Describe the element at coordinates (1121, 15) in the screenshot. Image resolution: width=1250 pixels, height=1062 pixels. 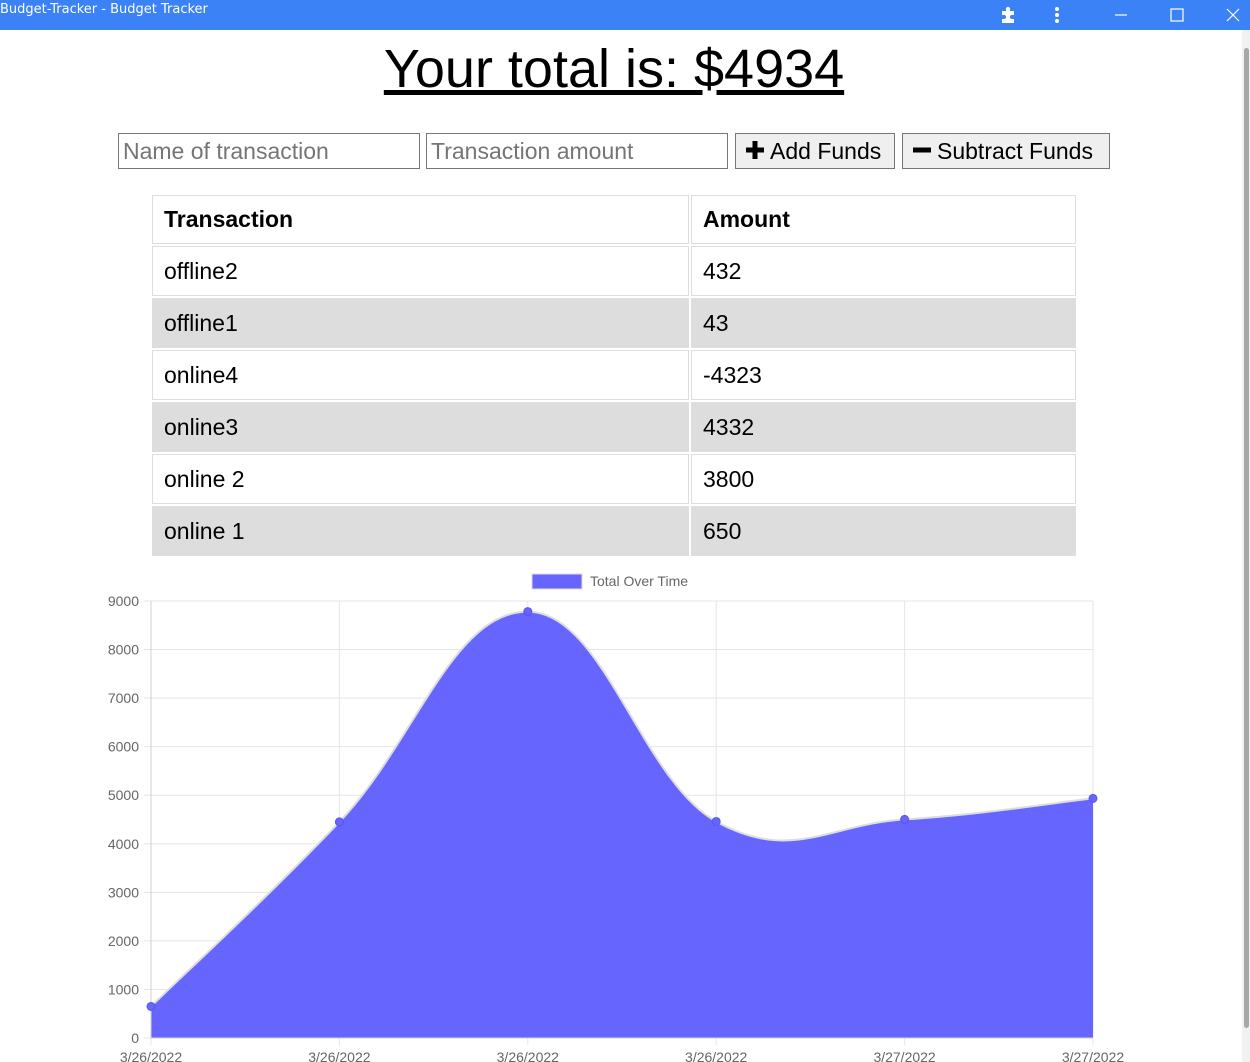
I see `minimize-icon` at that location.